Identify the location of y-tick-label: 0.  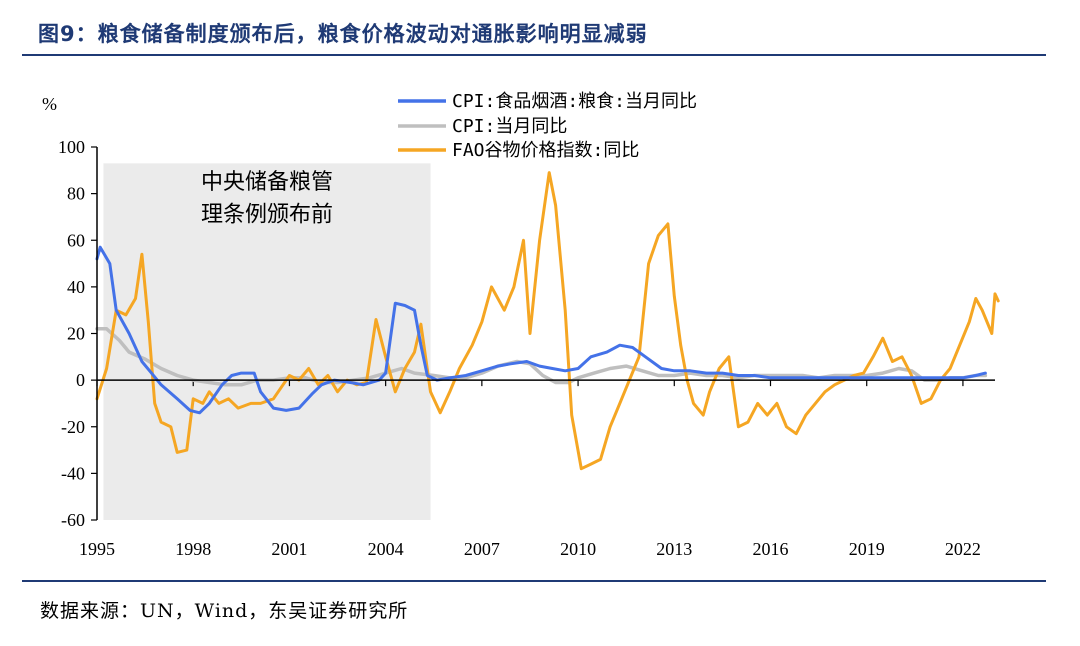
(80, 380).